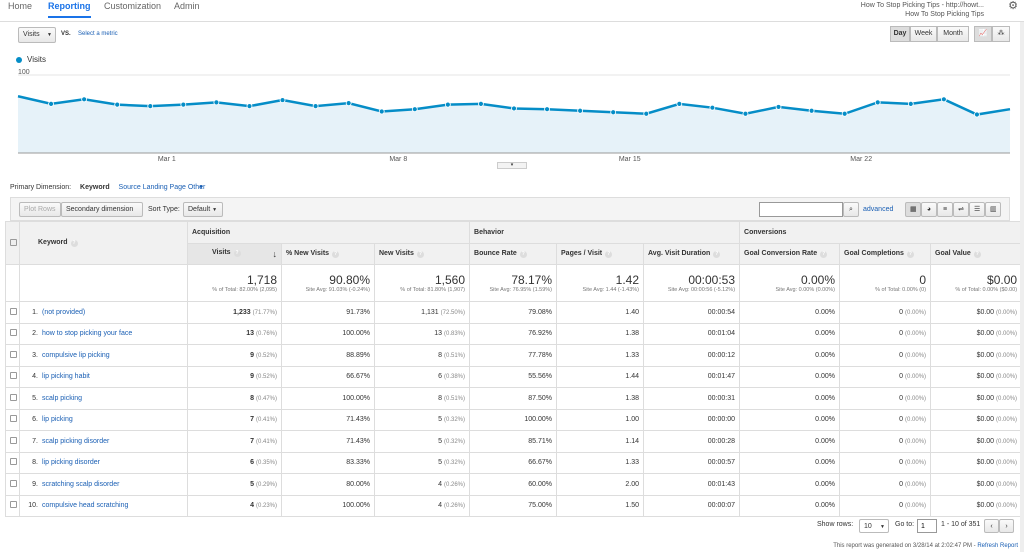  Describe the element at coordinates (328, 253) in the screenshot. I see `new-pct-header: % New Visits?` at that location.